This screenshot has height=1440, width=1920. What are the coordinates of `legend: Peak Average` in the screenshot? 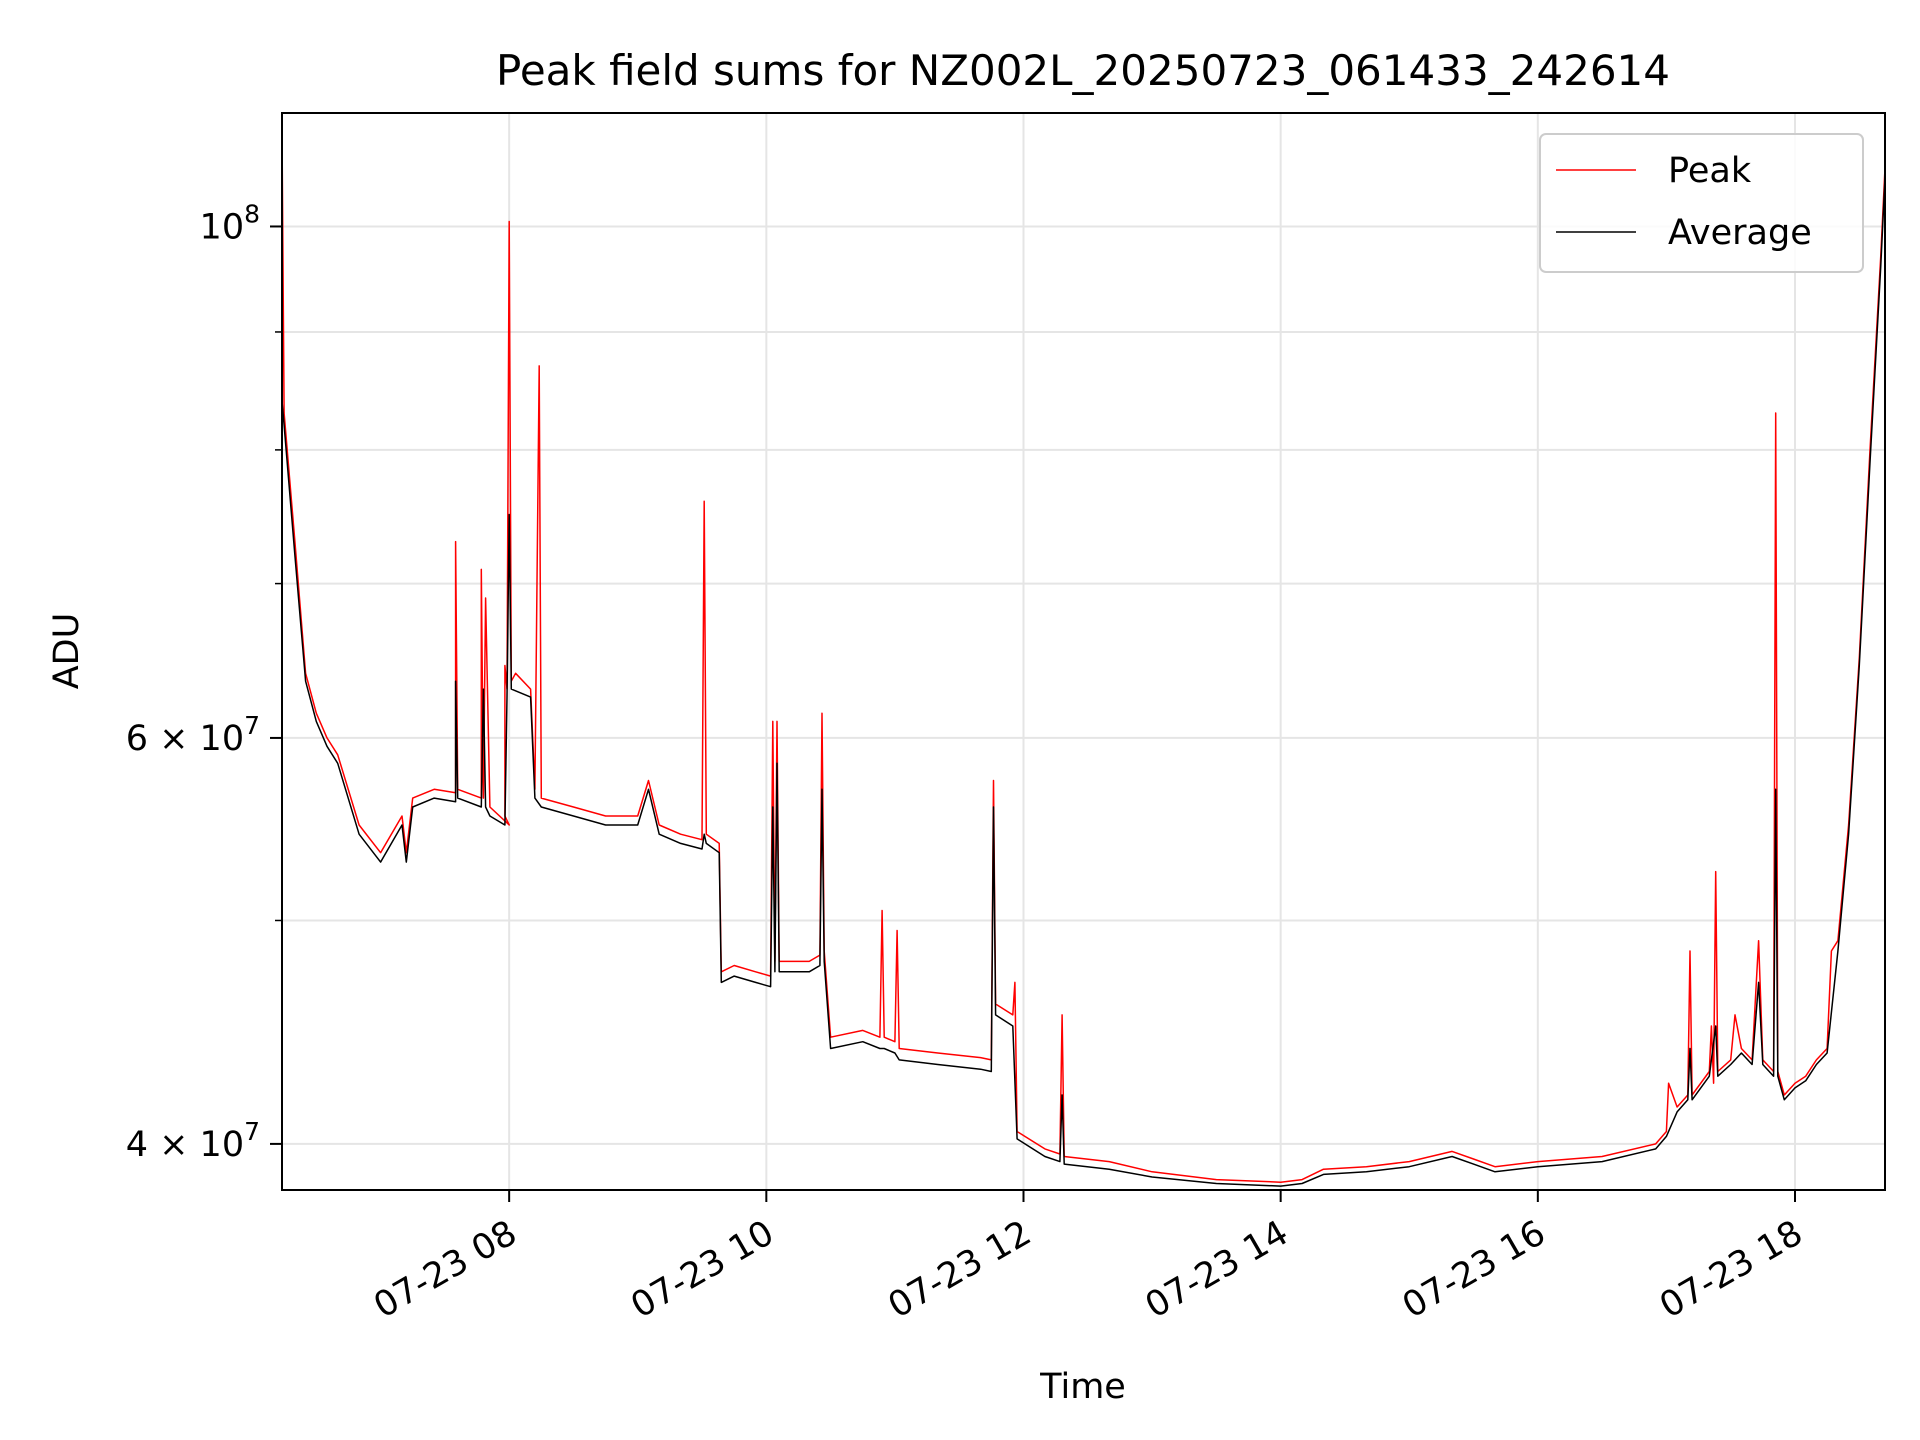 It's located at (1701, 203).